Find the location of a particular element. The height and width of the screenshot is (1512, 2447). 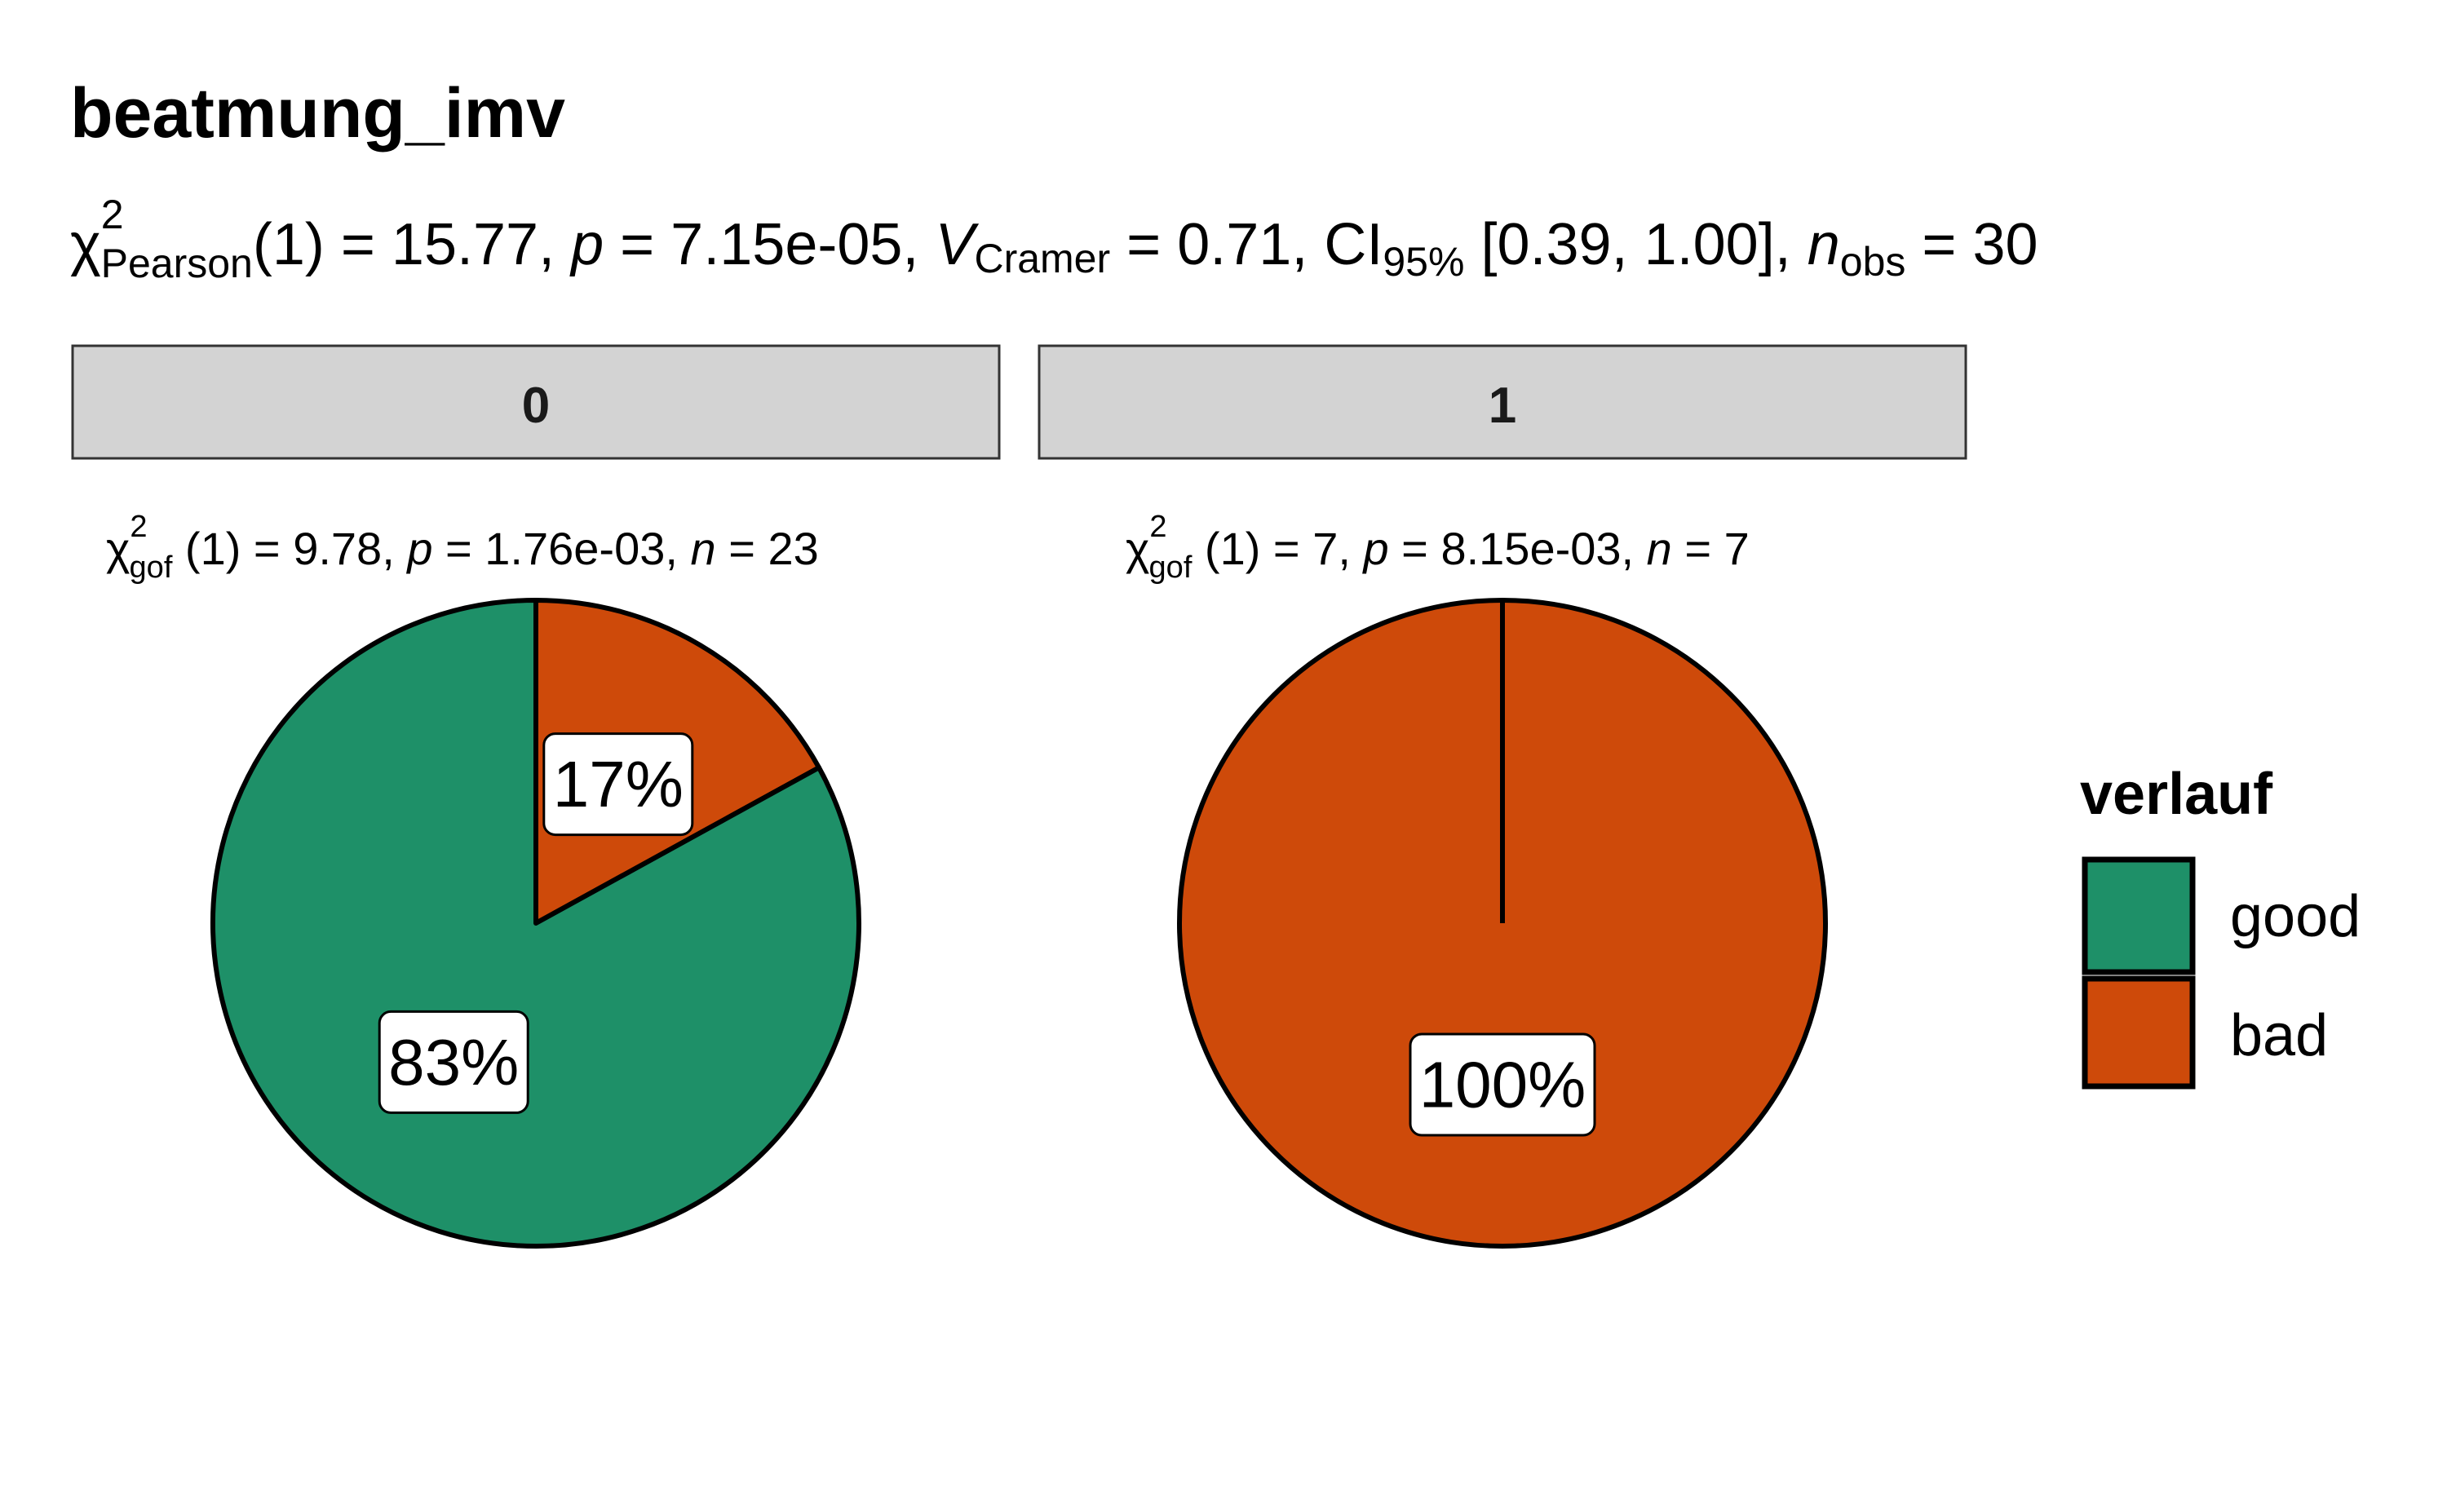

subtitle-v-sub: Cramer is located at coordinates (1042, 258).